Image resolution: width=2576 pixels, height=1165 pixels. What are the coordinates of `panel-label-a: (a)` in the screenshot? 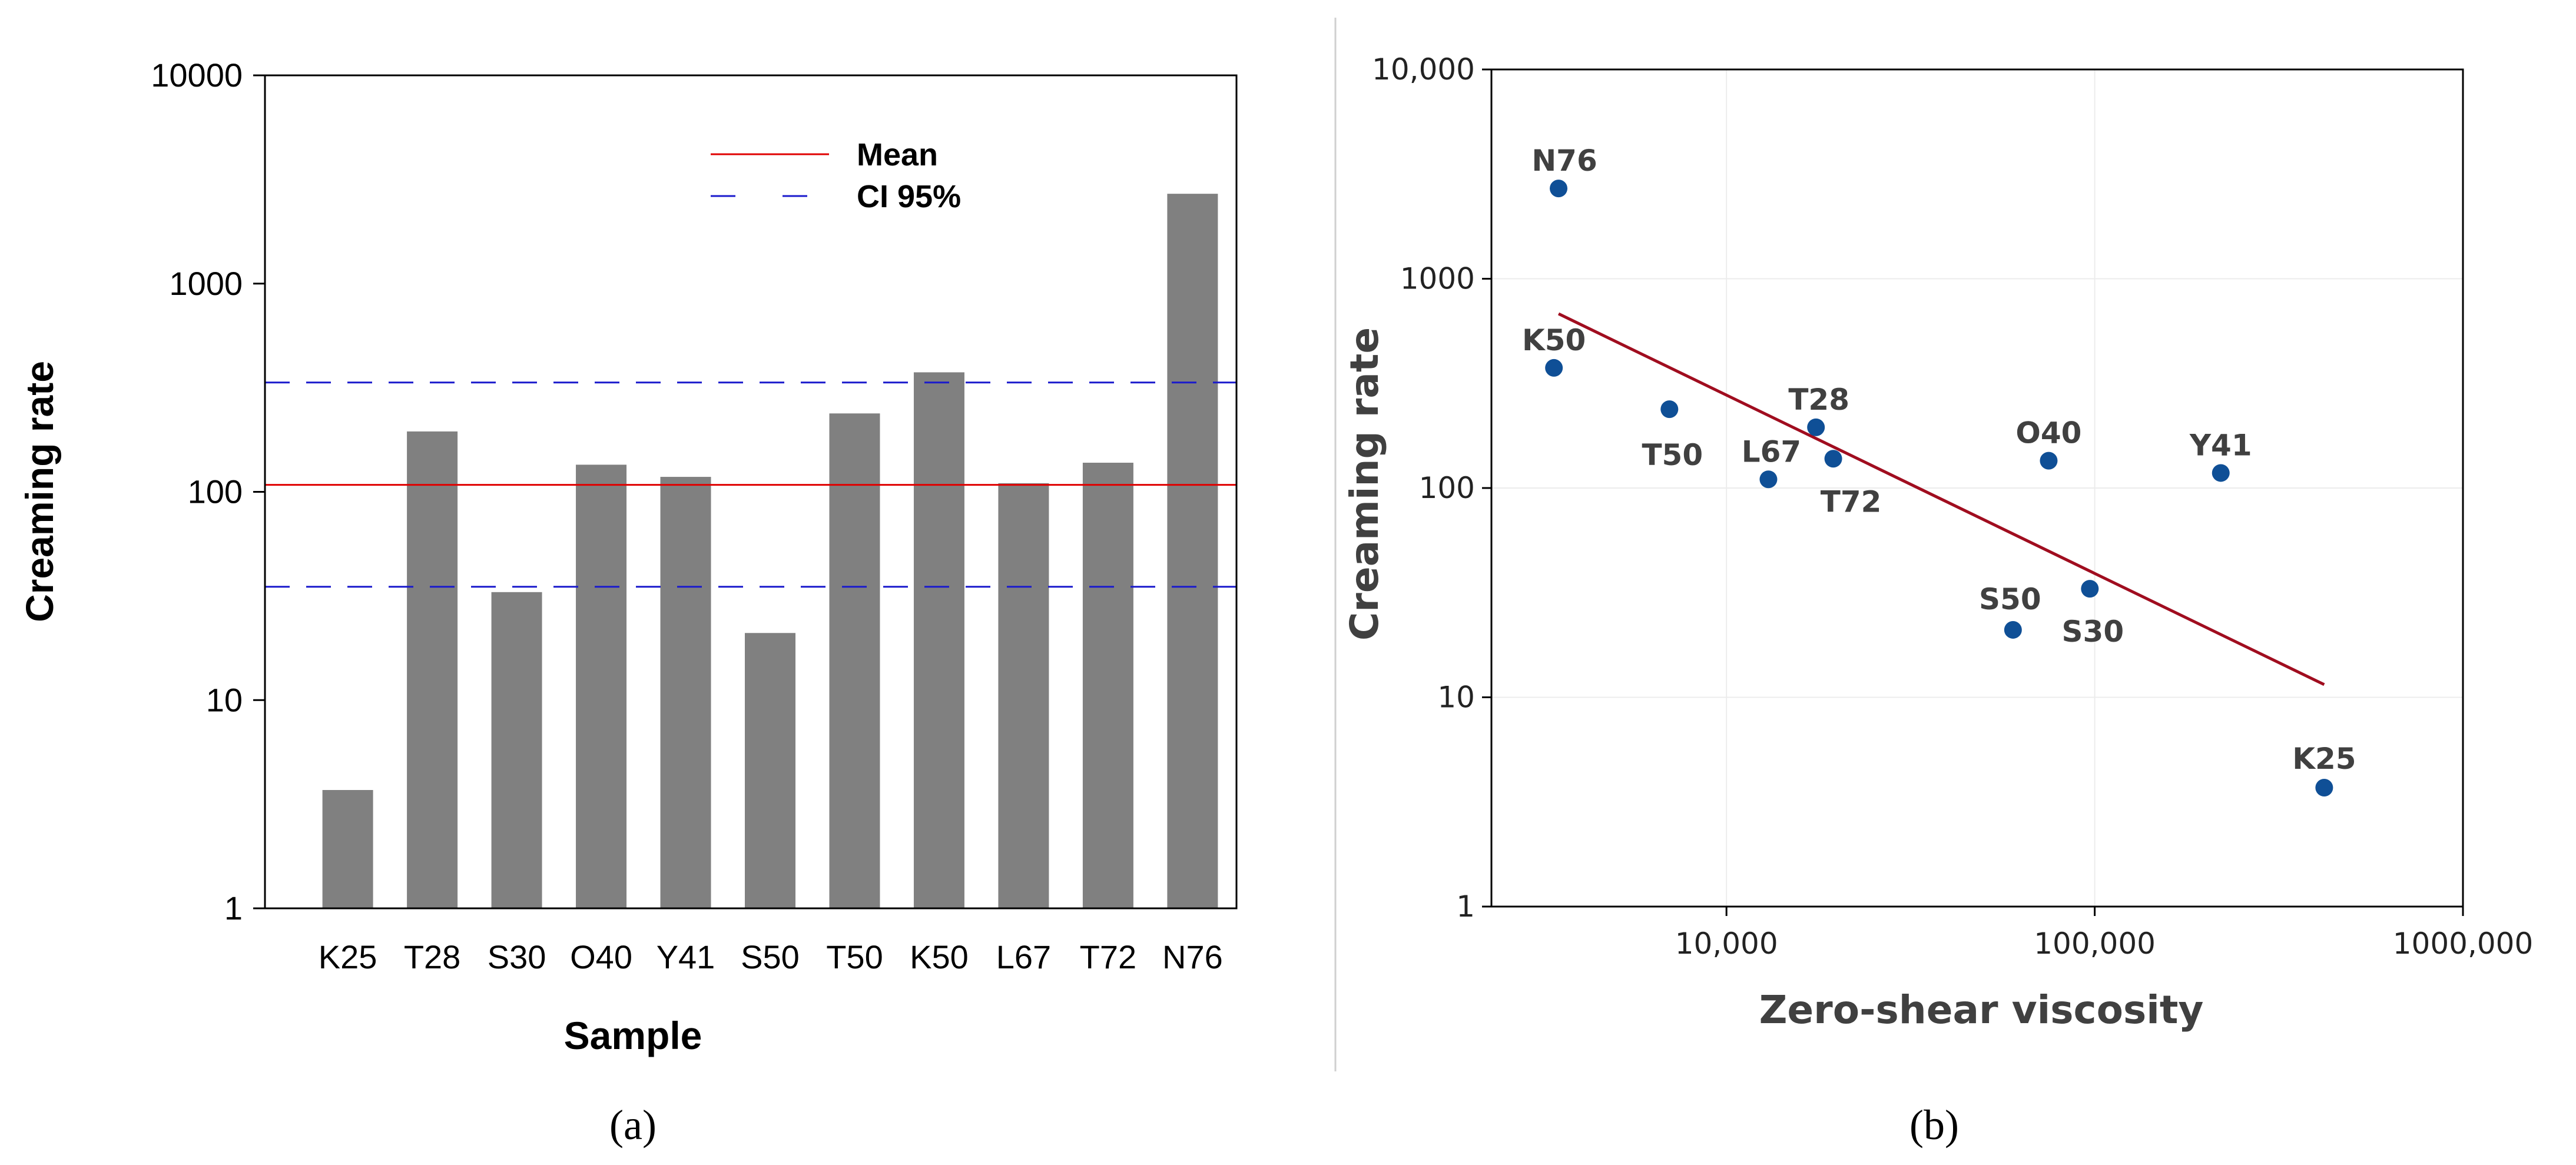 It's located at (633, 1125).